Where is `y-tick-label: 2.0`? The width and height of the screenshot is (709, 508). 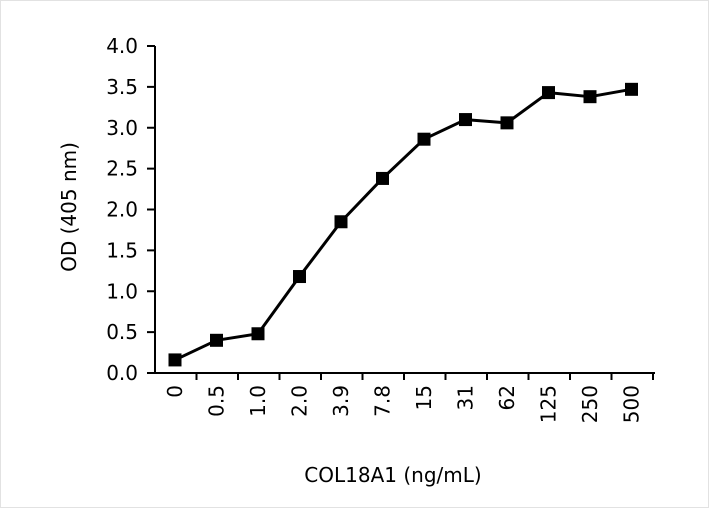 y-tick-label: 2.0 is located at coordinates (122, 210).